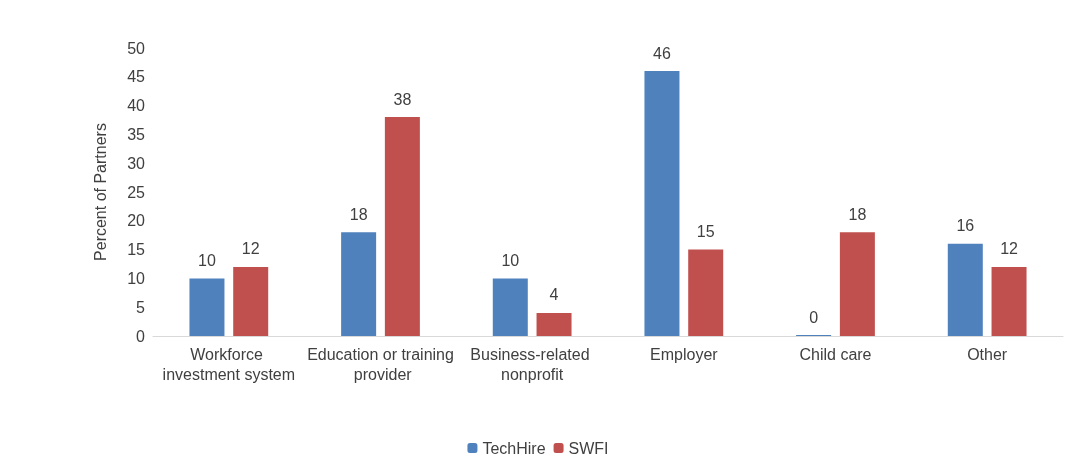 This screenshot has height=473, width=1080. I want to click on x-tick-label: Other, so click(987, 354).